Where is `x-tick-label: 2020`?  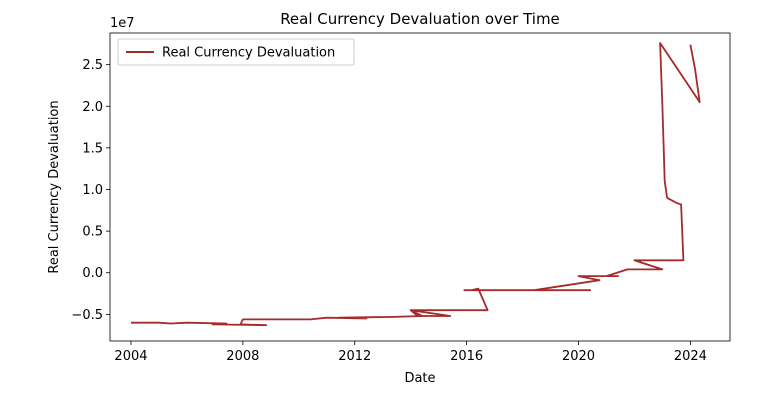 x-tick-label: 2020 is located at coordinates (578, 356).